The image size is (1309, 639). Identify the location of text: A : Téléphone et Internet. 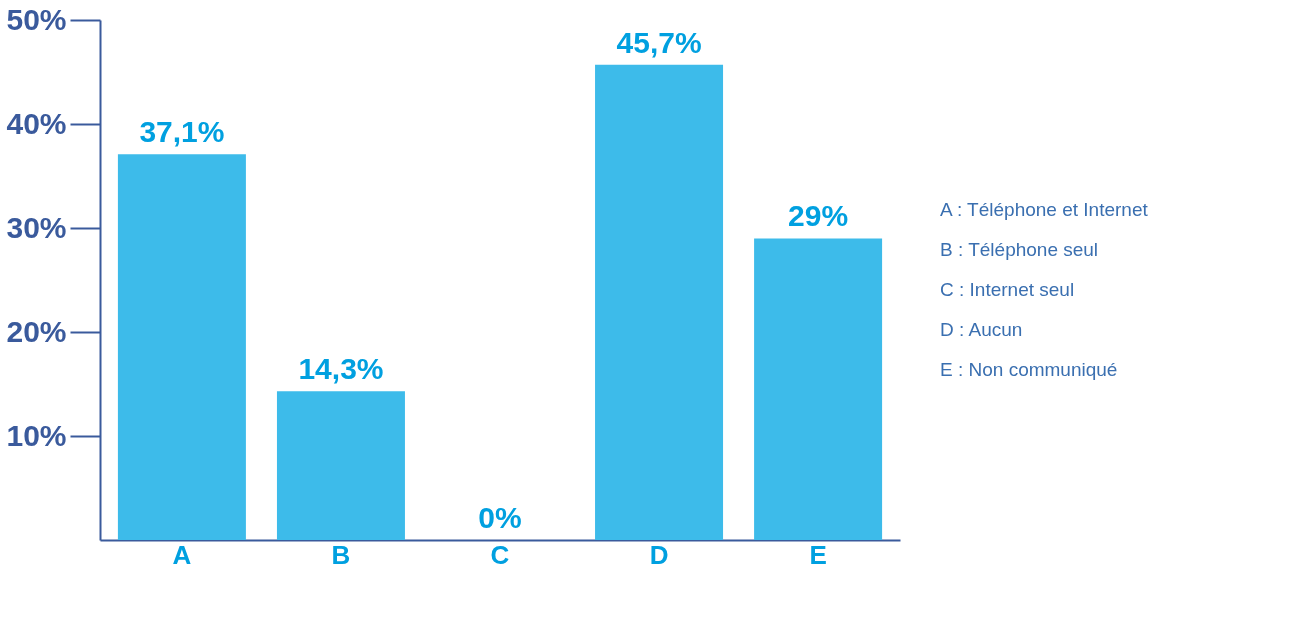
(1044, 209).